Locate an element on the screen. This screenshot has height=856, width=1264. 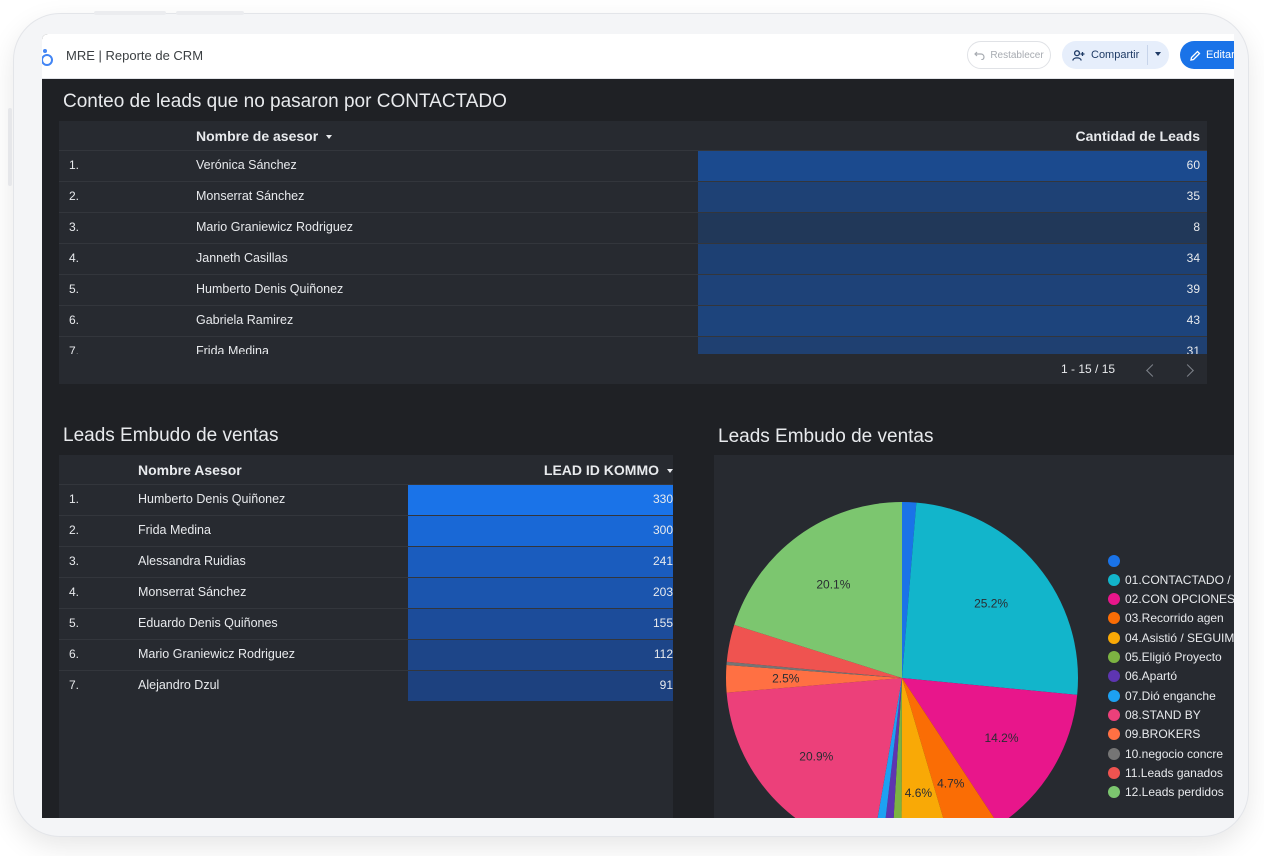
add-person-icon is located at coordinates (1078, 55).